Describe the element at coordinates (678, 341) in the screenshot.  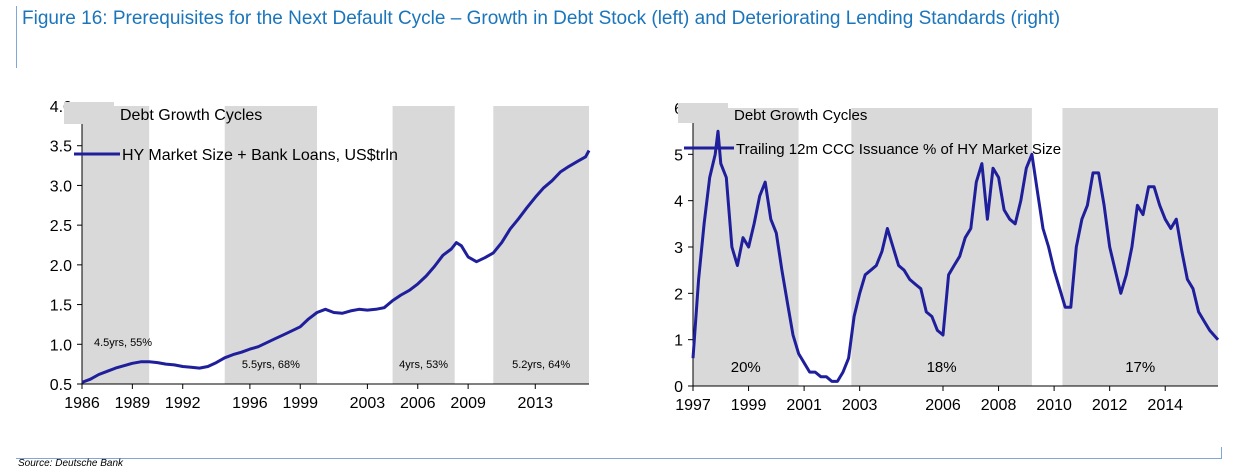
I see `right-y-tick-label-1: 1` at that location.